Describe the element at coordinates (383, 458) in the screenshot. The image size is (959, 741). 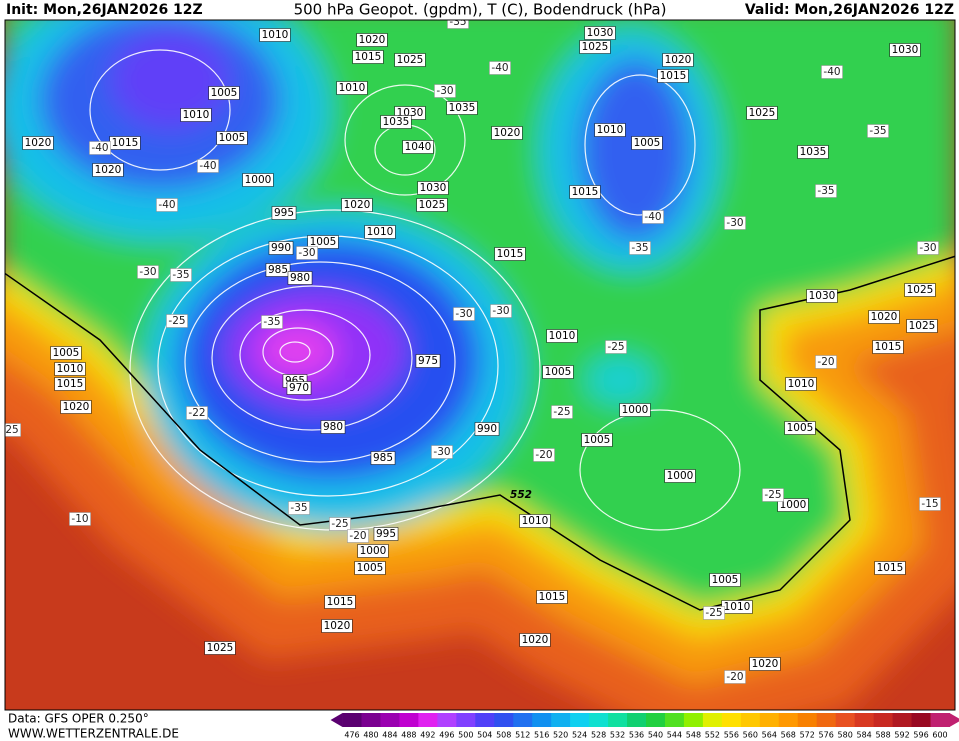
I see `pressure-label: 985` at that location.